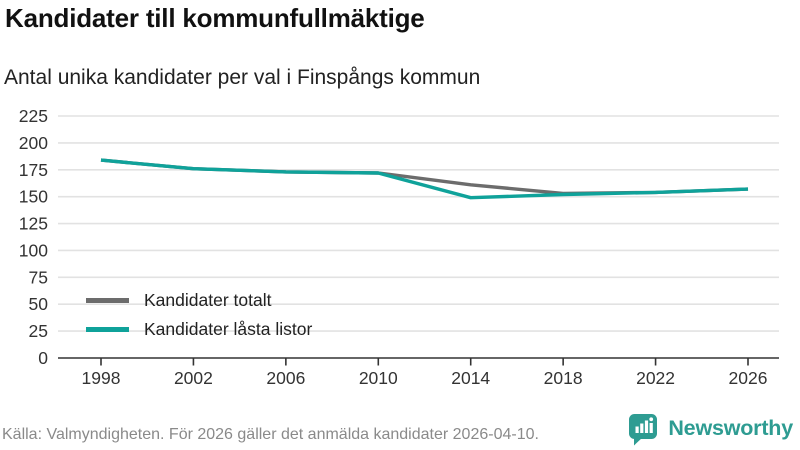 This screenshot has width=800, height=450. I want to click on y-axis-labels: 0 25 50 75 100 125 150 175 200 225, so click(33, 237).